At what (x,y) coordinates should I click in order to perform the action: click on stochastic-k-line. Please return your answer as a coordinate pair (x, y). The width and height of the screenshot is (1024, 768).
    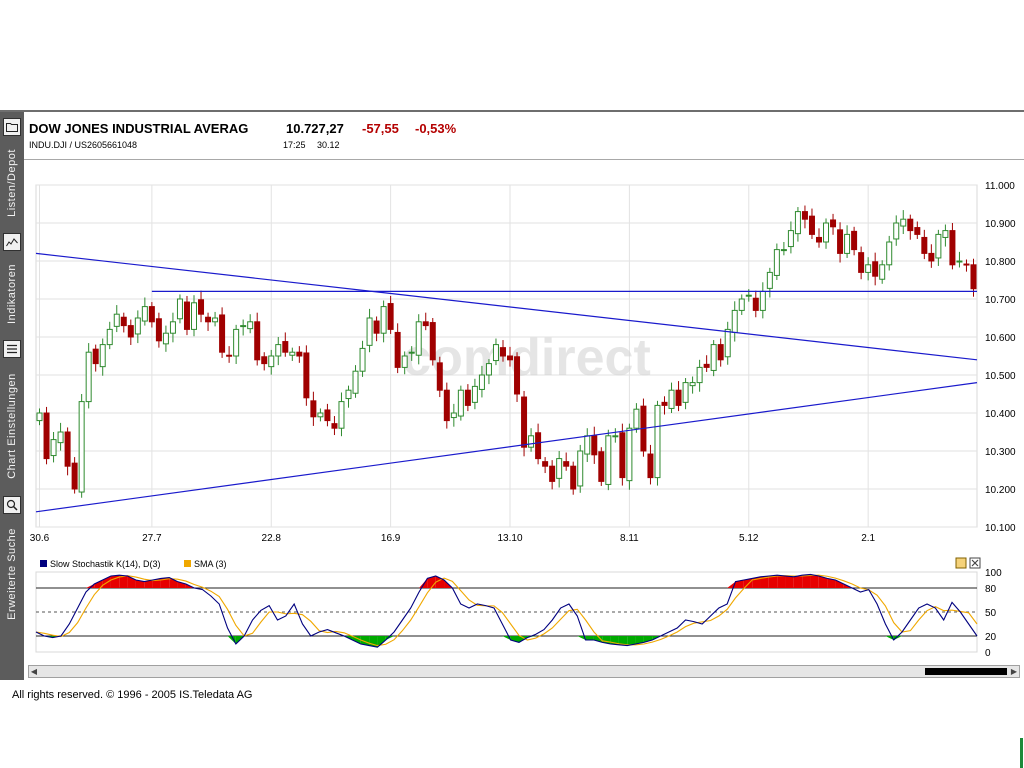
    Looking at the image, I should click on (506, 610).